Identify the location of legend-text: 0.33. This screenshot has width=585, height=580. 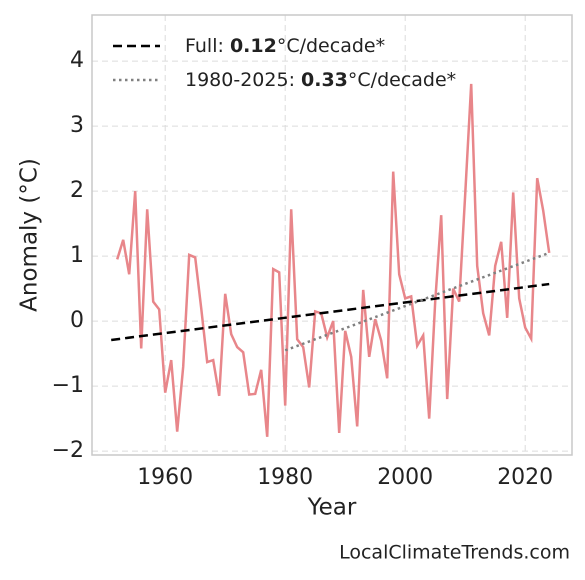
(324, 80).